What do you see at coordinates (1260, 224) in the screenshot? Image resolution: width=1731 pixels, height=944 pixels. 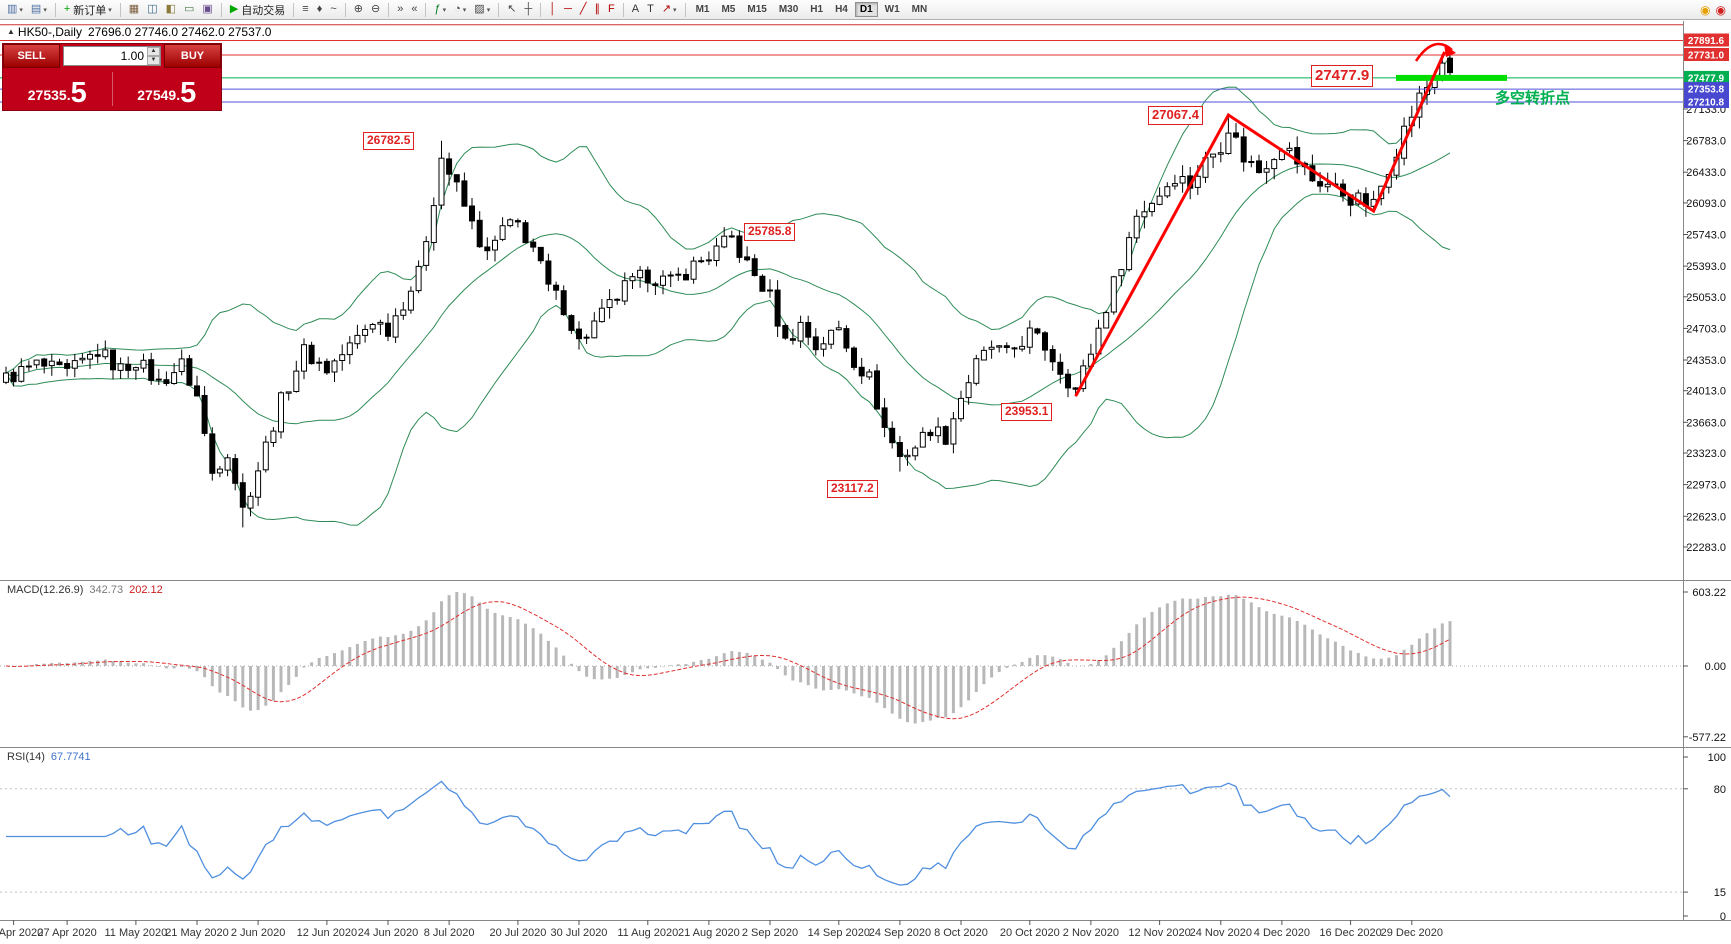 I see `trend-zigzag-line` at bounding box center [1260, 224].